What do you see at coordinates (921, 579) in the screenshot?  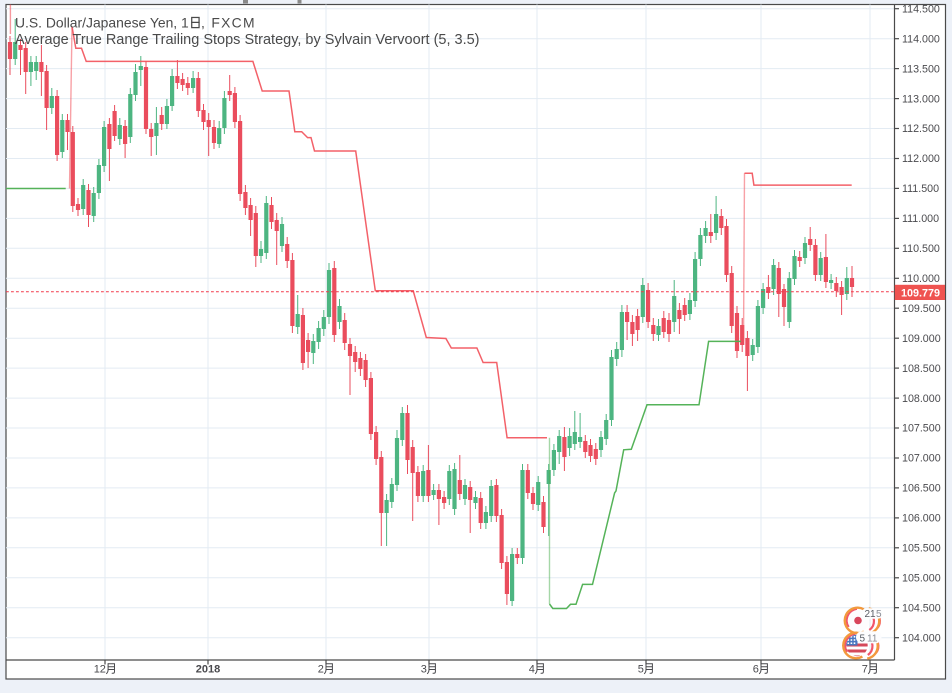 I see `svg-text: 105.000` at bounding box center [921, 579].